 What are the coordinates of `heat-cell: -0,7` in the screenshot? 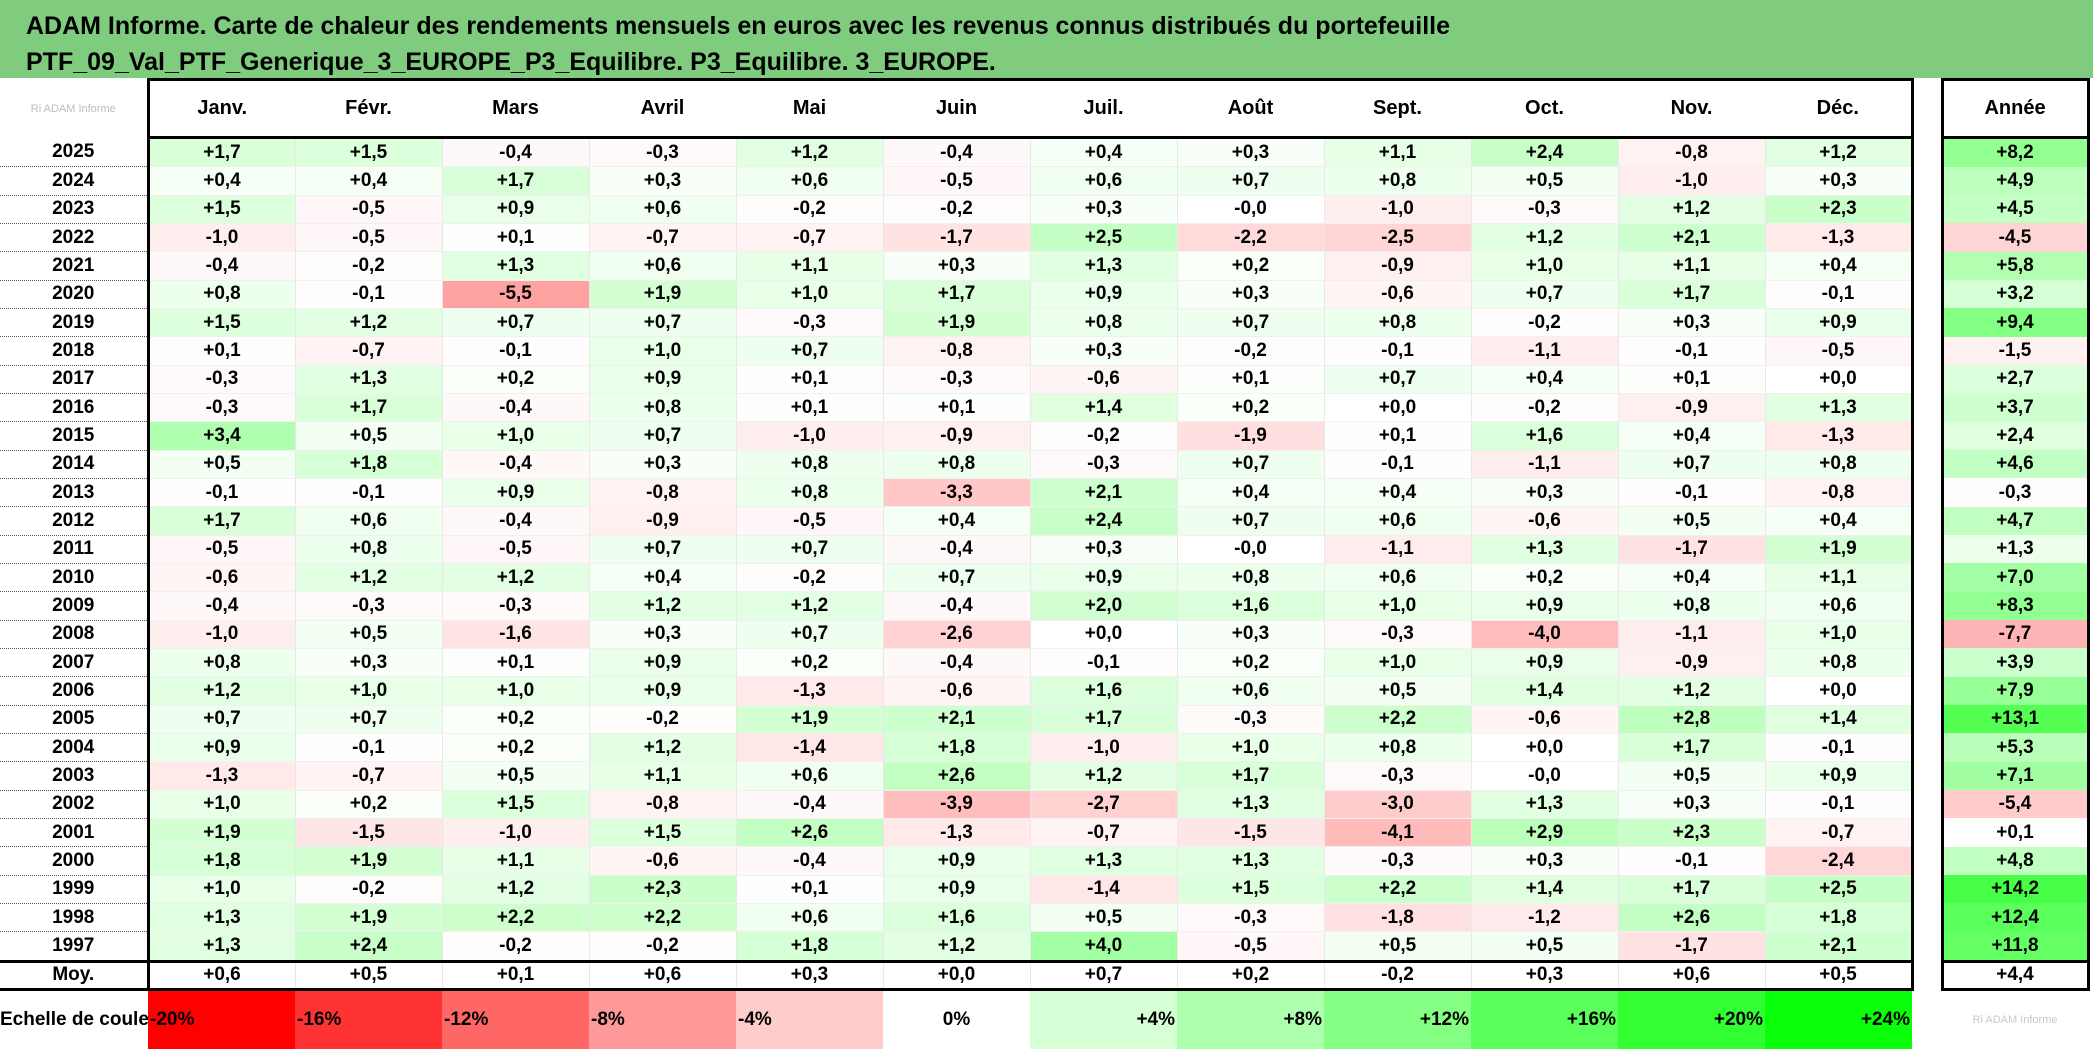 It's located at (368, 776).